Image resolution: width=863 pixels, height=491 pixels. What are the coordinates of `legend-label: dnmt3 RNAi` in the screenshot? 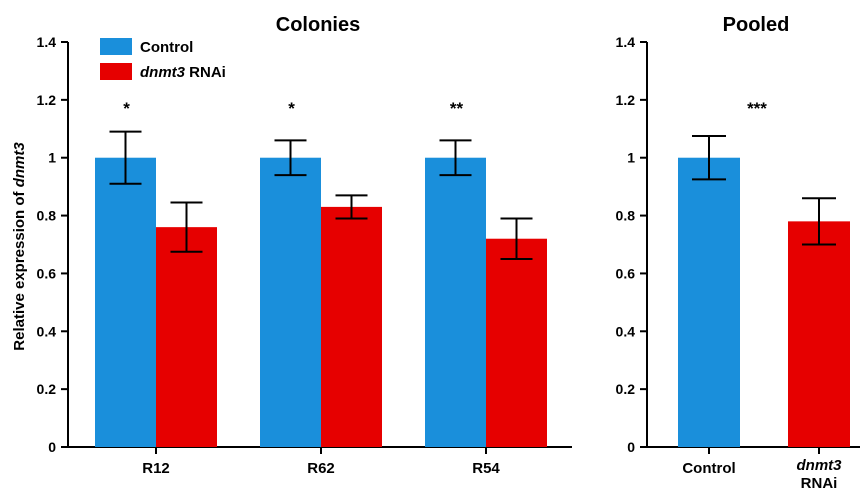 It's located at (183, 72).